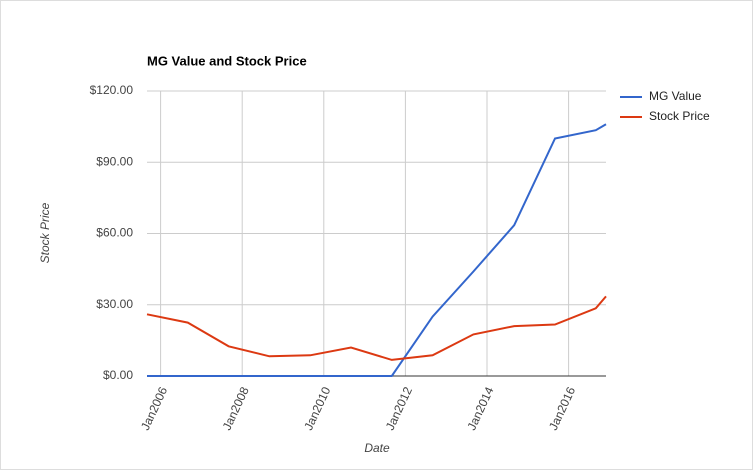 The width and height of the screenshot is (753, 470). What do you see at coordinates (118, 375) in the screenshot?
I see `y-tick-label: $0.00` at bounding box center [118, 375].